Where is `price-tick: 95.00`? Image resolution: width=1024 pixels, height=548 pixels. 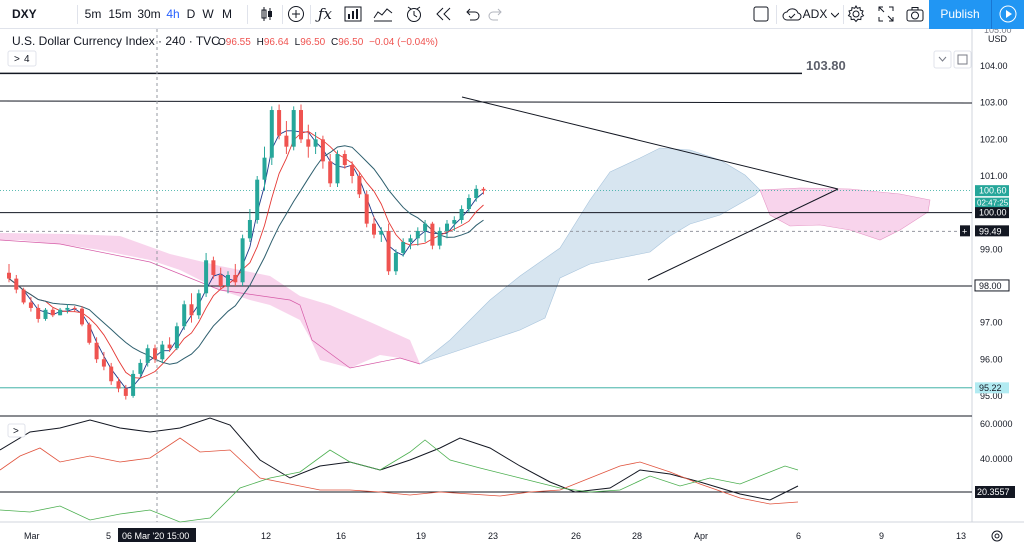 price-tick: 95.00 is located at coordinates (991, 396).